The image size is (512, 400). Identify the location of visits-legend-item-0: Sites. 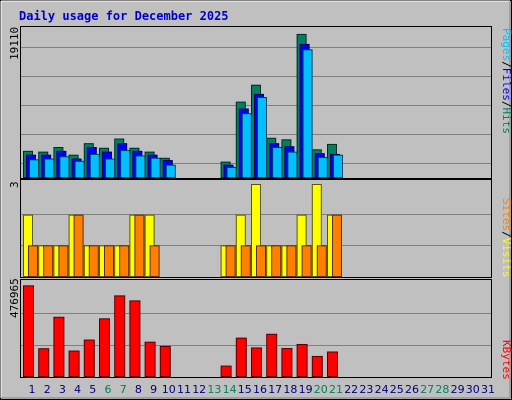
(506, 214).